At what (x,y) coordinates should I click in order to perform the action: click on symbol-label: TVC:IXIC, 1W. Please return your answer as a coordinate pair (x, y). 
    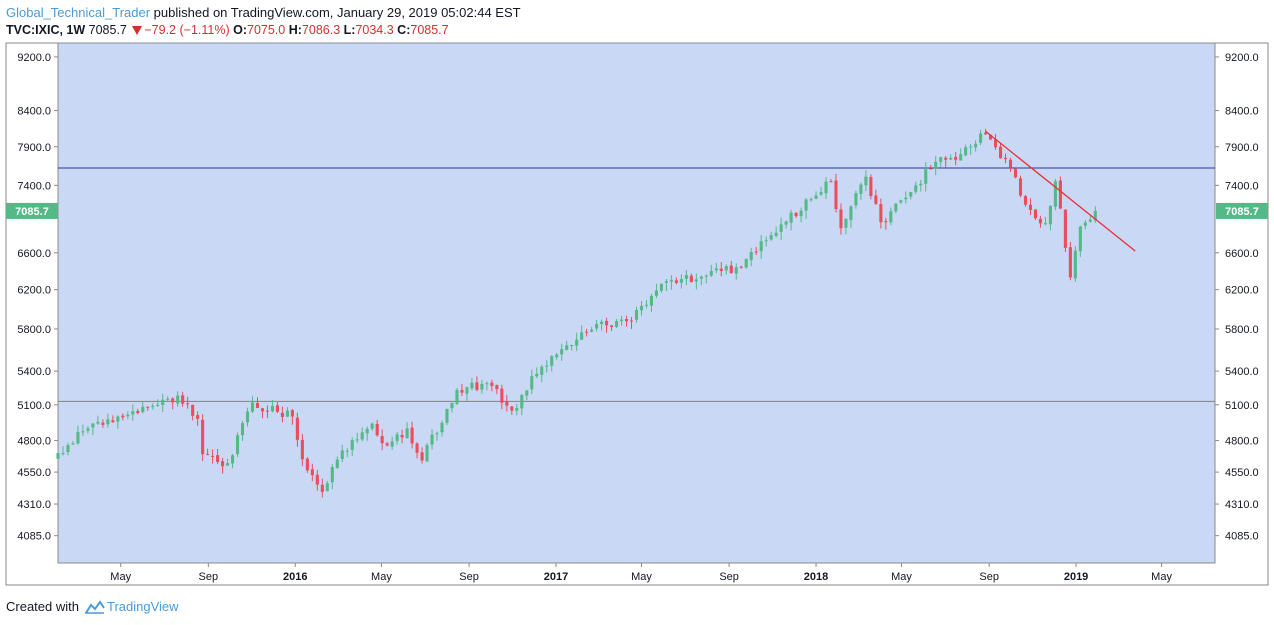
    Looking at the image, I should click on (46, 30).